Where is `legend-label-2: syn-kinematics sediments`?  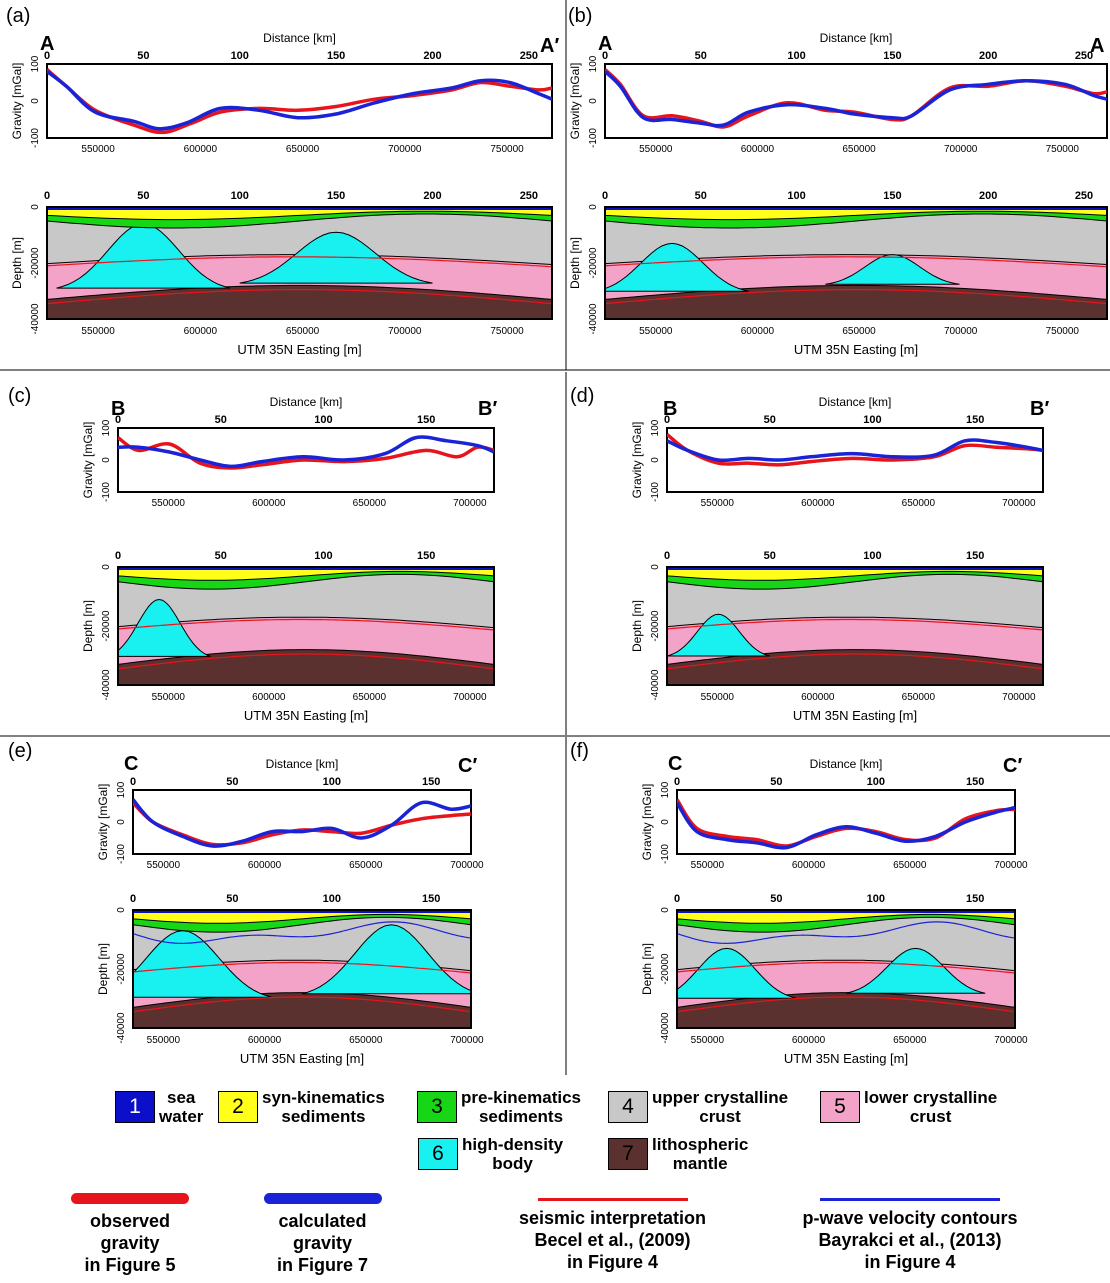
legend-label-2: syn-kinematics sediments is located at coordinates (323, 1107).